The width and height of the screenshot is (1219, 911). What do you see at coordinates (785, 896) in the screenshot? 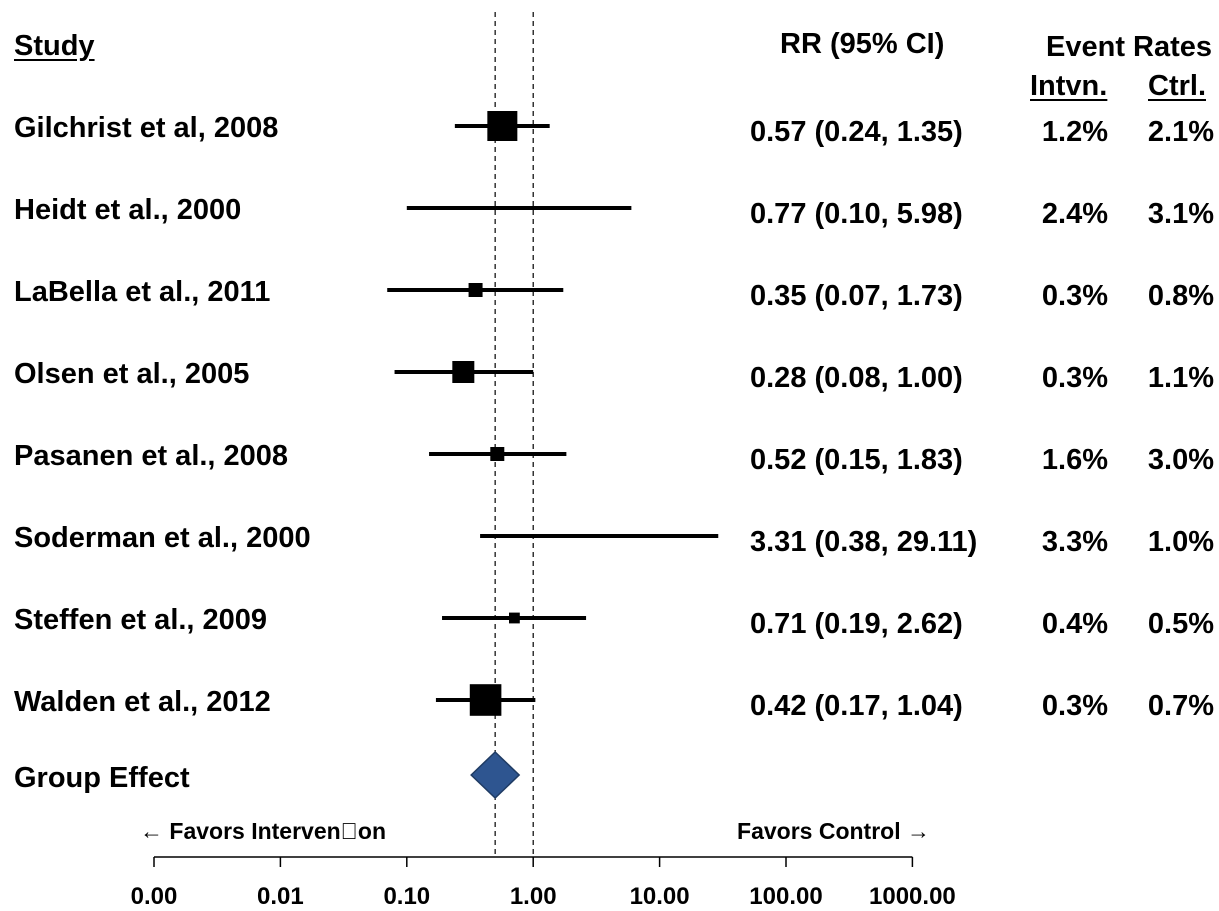
I see `x-tick-label: 100.00` at bounding box center [785, 896].